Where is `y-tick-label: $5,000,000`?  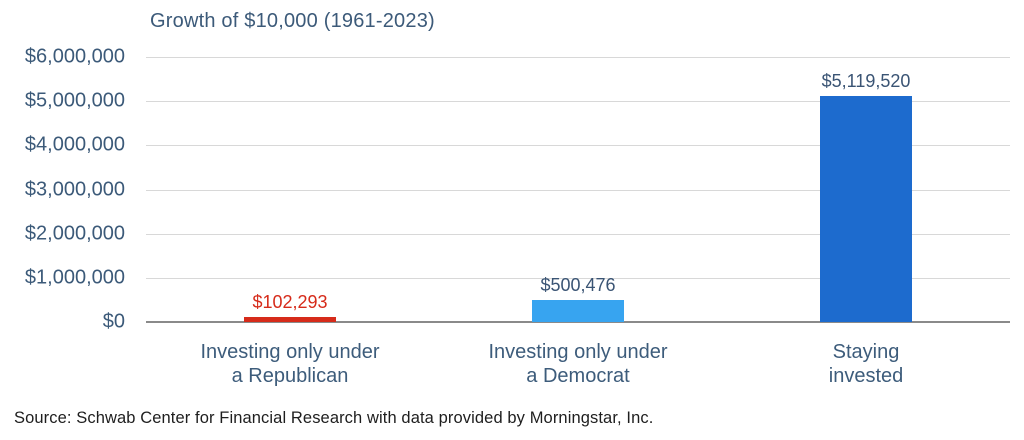
y-tick-label: $5,000,000 is located at coordinates (74, 100).